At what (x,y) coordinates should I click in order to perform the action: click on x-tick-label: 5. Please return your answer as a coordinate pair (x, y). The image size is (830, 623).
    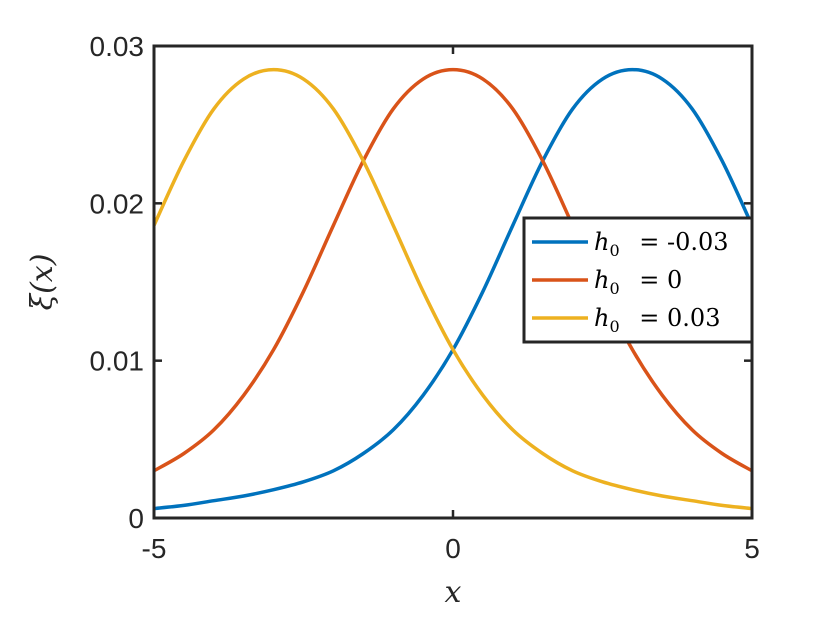
    Looking at the image, I should click on (752, 548).